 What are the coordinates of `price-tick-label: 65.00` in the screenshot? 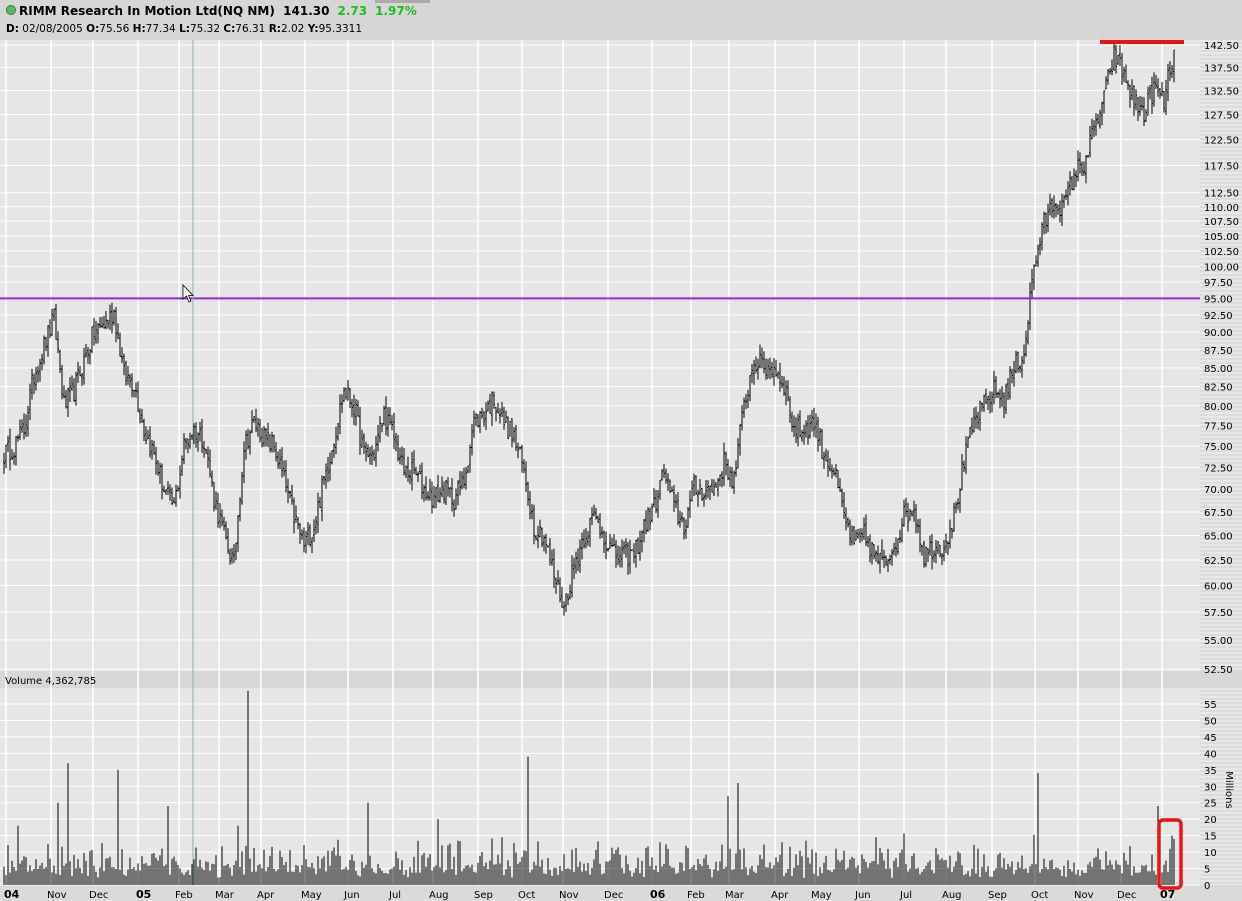 It's located at (1218, 537).